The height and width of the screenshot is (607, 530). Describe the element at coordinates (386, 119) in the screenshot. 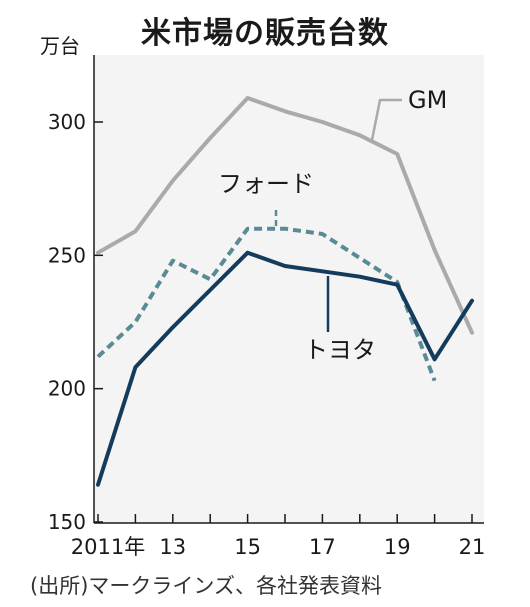

I see `series-0-leader-line` at that location.